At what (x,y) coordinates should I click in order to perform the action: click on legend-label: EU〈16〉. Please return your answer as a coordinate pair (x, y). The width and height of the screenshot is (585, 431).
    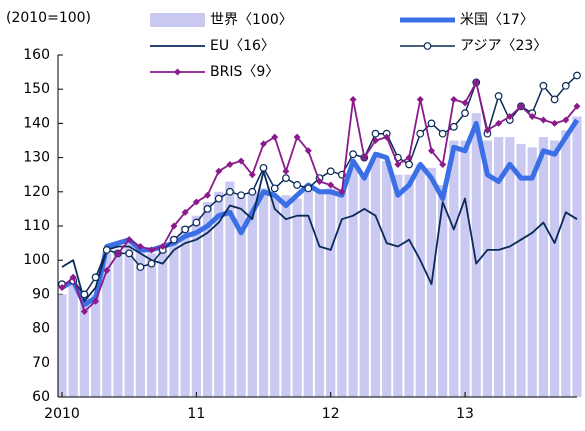
    Looking at the image, I should click on (242, 46).